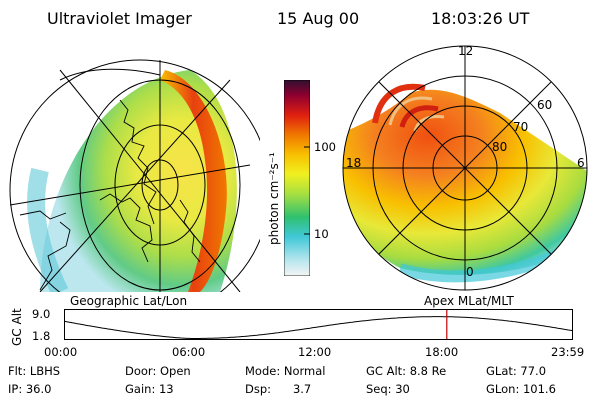 The image size is (600, 400). What do you see at coordinates (388, 389) in the screenshot?
I see `seq-info: Seq: 30` at bounding box center [388, 389].